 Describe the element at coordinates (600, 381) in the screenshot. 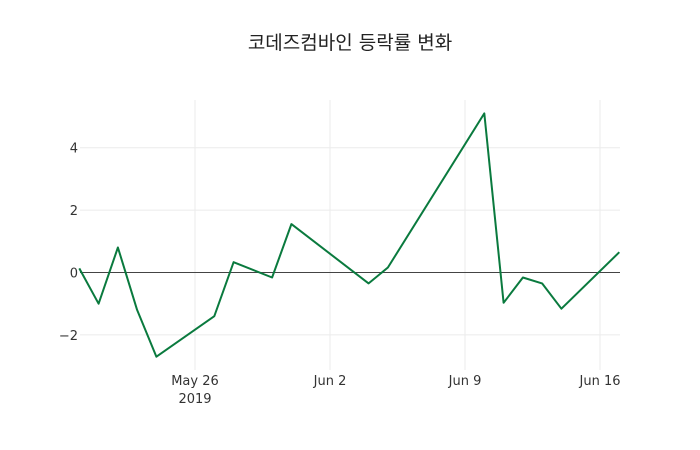

I see `x-tick-label: Jun 16` at that location.